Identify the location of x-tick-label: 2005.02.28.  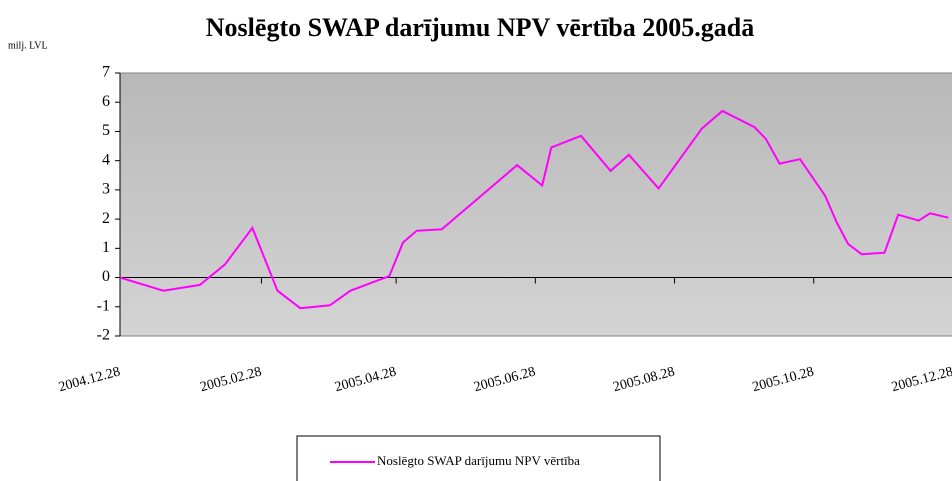
(231, 379).